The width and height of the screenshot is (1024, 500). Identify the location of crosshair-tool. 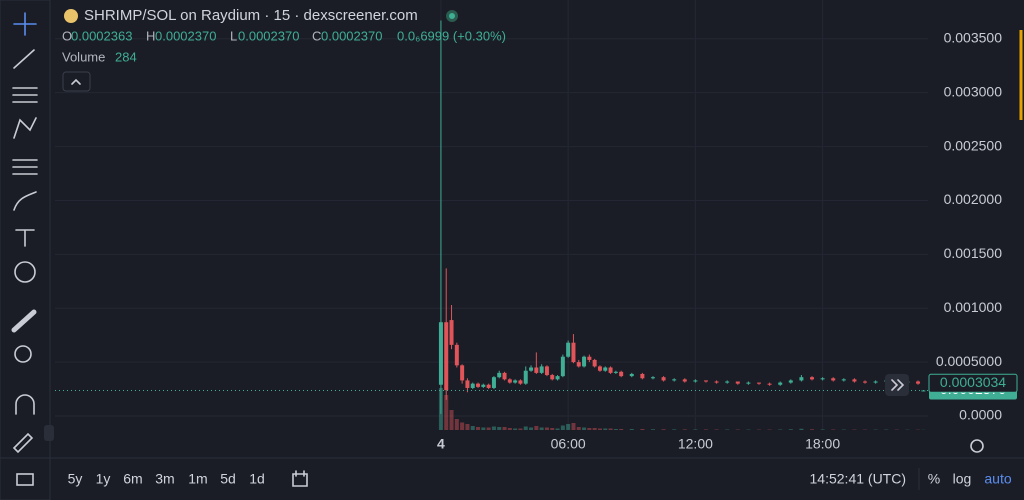
(25, 24).